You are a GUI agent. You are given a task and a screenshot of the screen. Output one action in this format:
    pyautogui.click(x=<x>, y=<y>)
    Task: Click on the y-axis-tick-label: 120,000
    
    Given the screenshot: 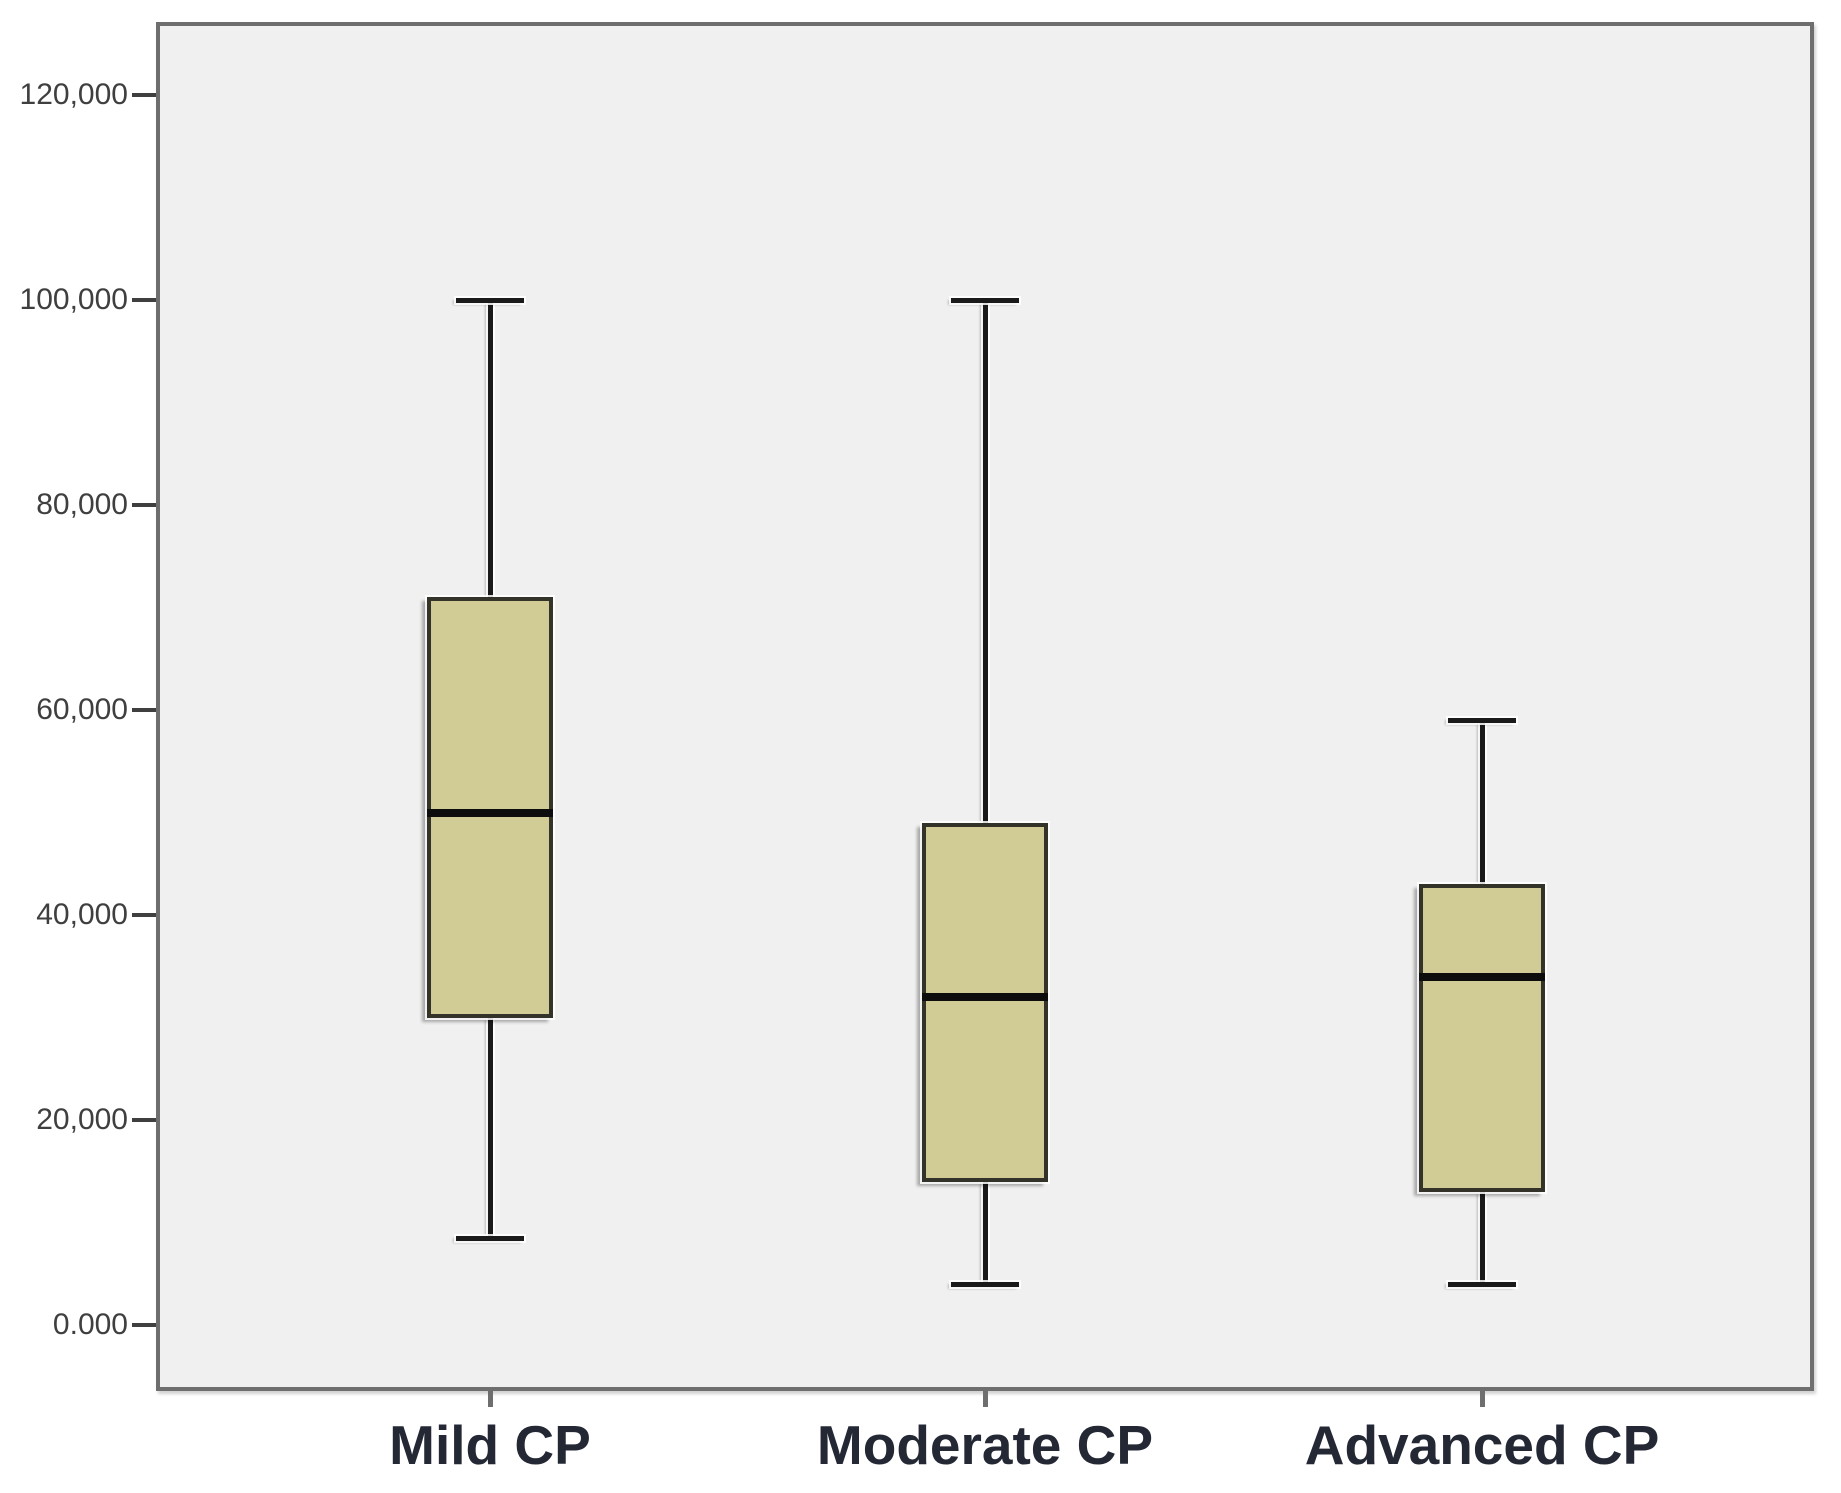 What is the action you would take?
    pyautogui.click(x=73, y=94)
    